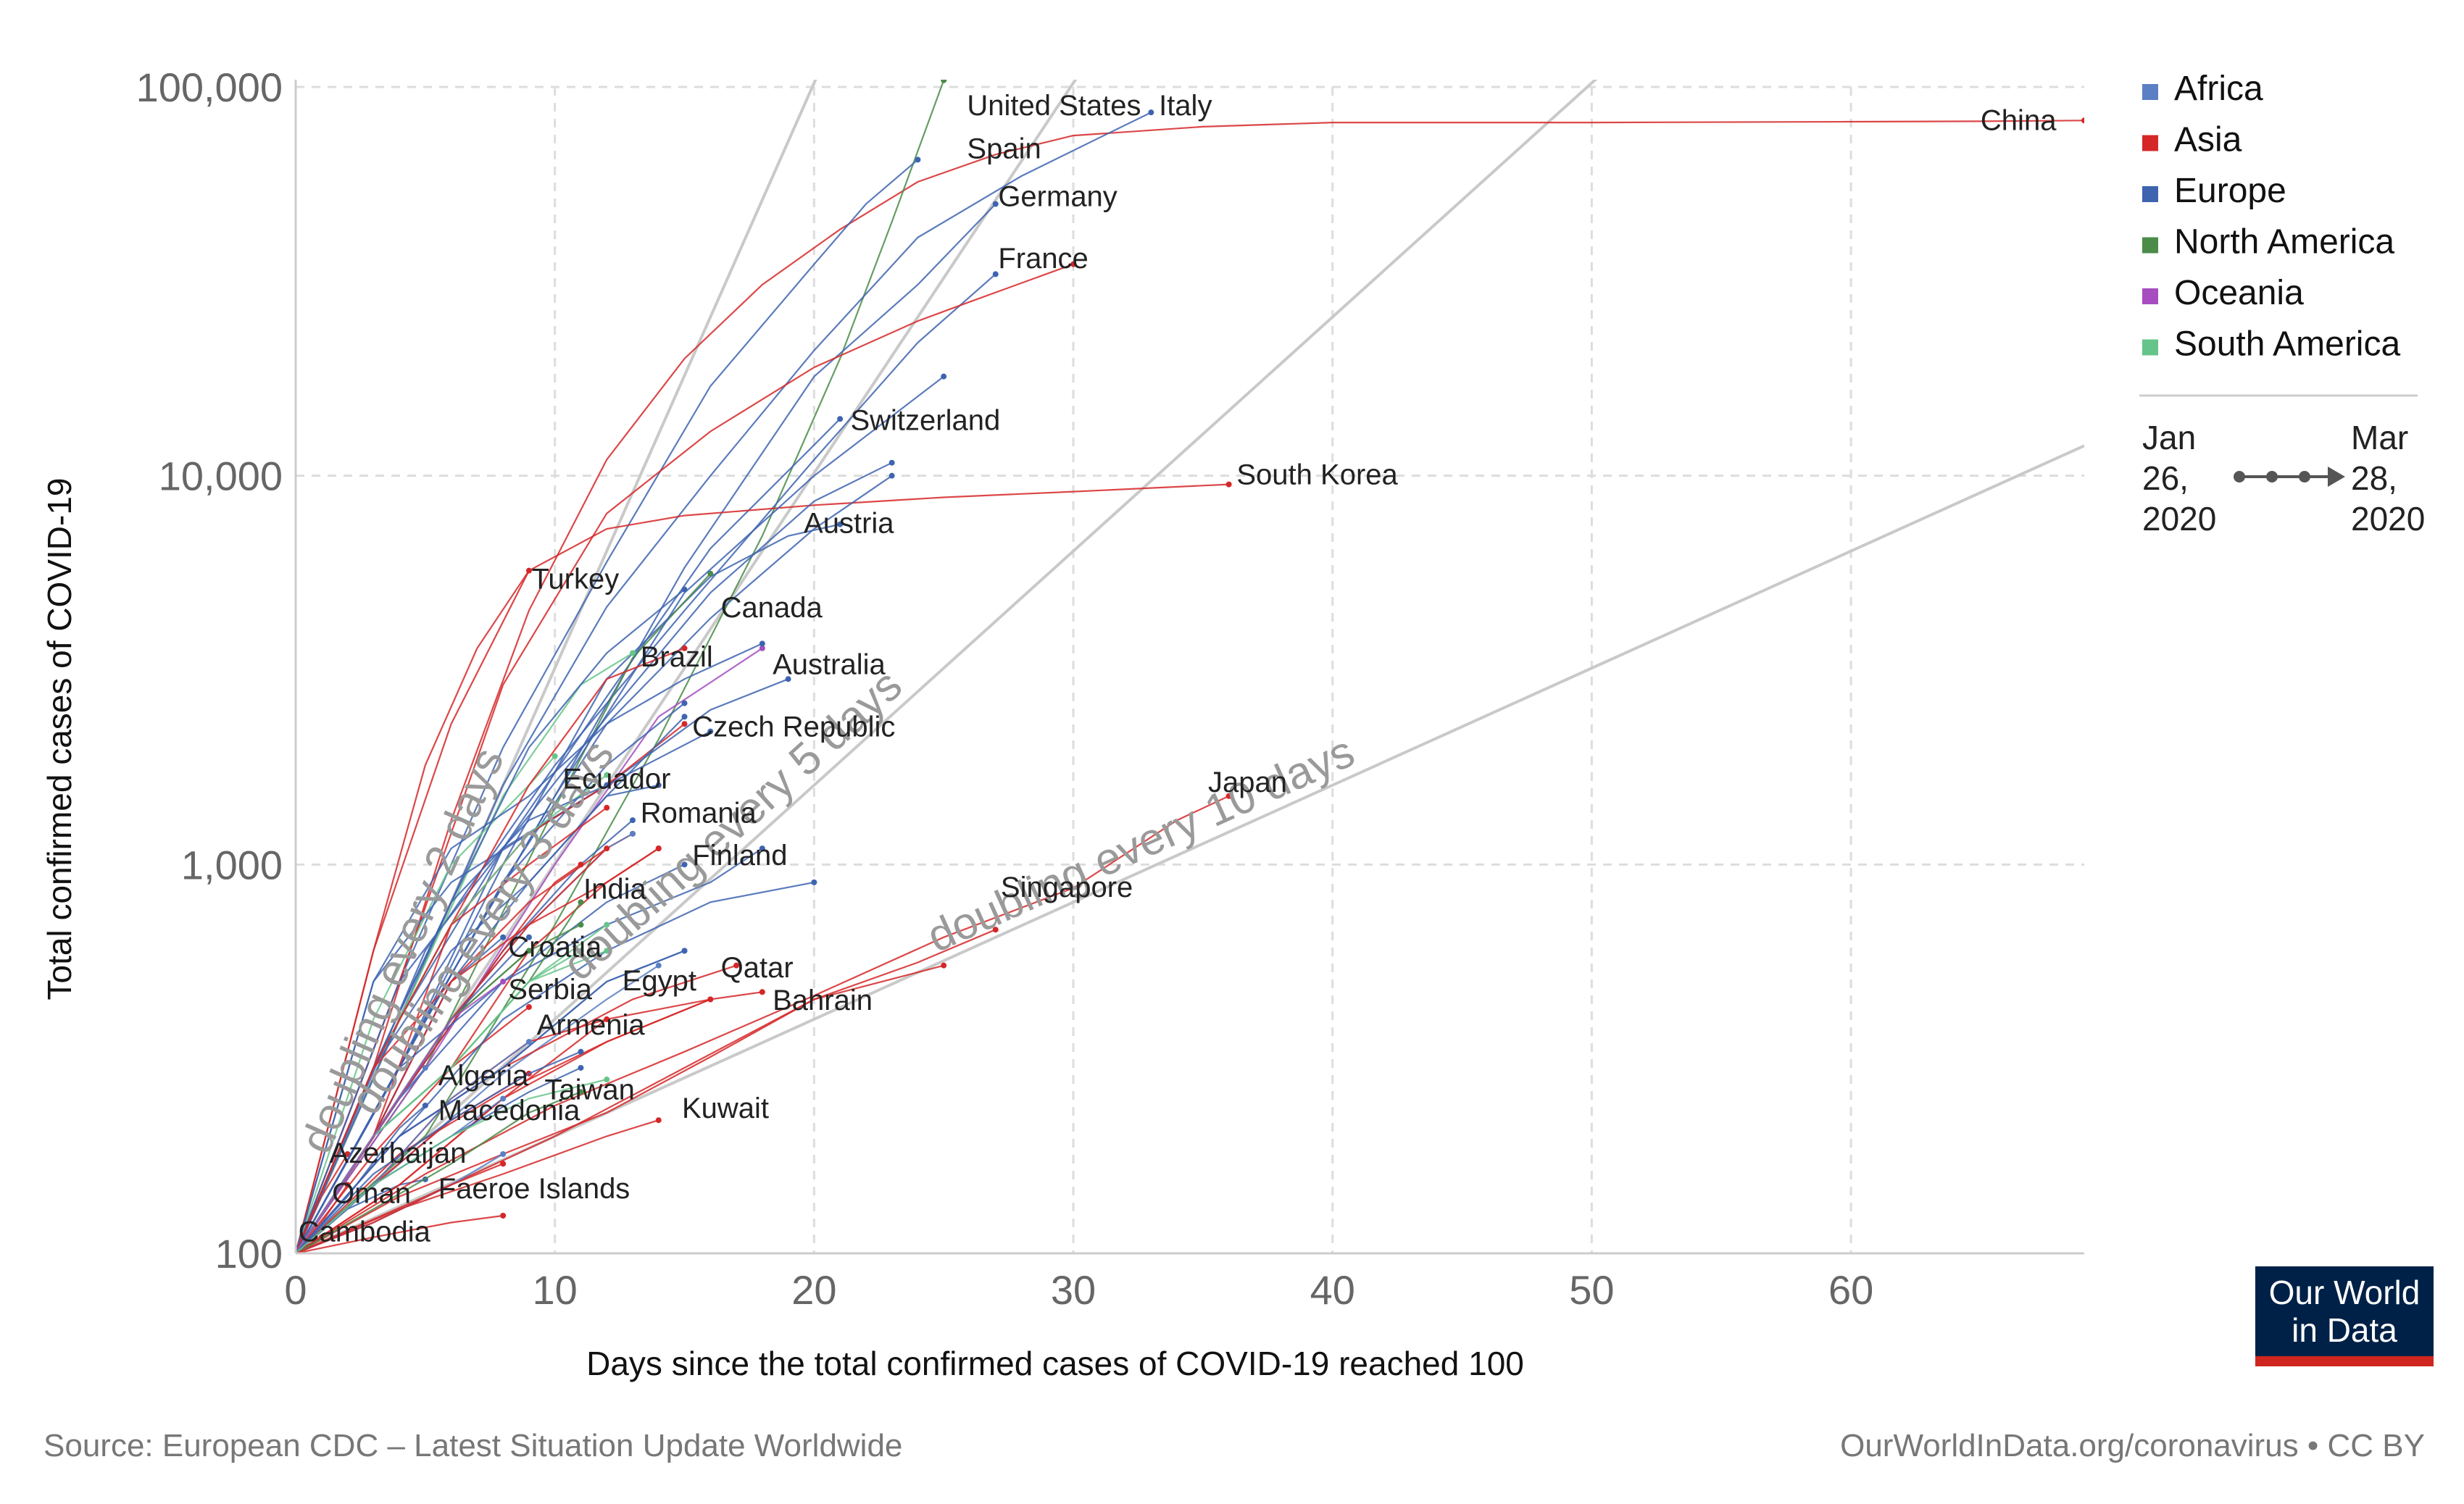 This screenshot has width=2464, height=1504. I want to click on country-label: Cambodia, so click(365, 1232).